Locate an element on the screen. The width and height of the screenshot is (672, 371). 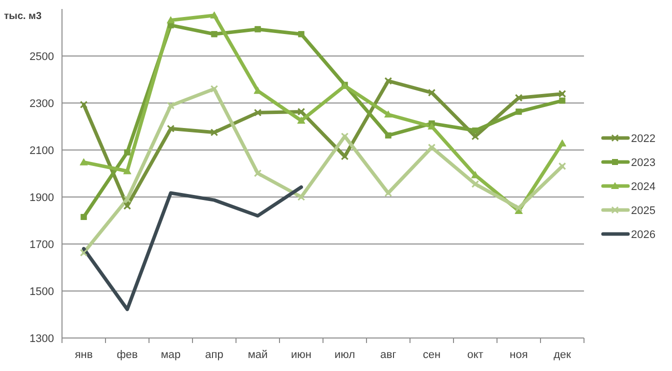
x-tick-label: дек is located at coordinates (563, 355).